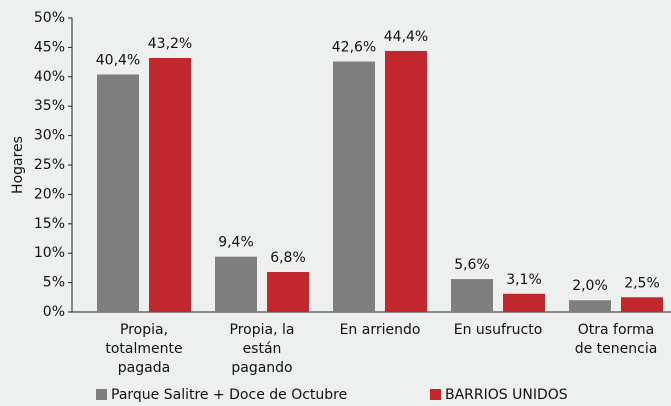  Describe the element at coordinates (380, 330) in the screenshot. I see `x-tick-label: En arriendo` at that location.